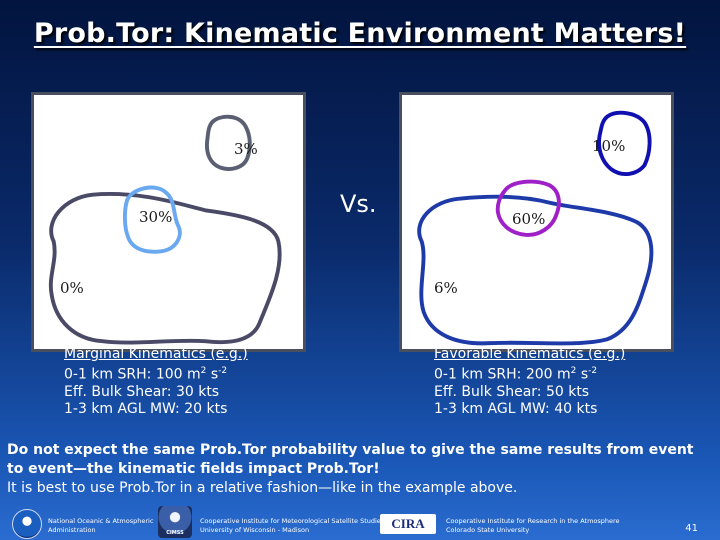 This screenshot has height=540, width=720. I want to click on cira-logo-icon: CIRA, so click(408, 524).